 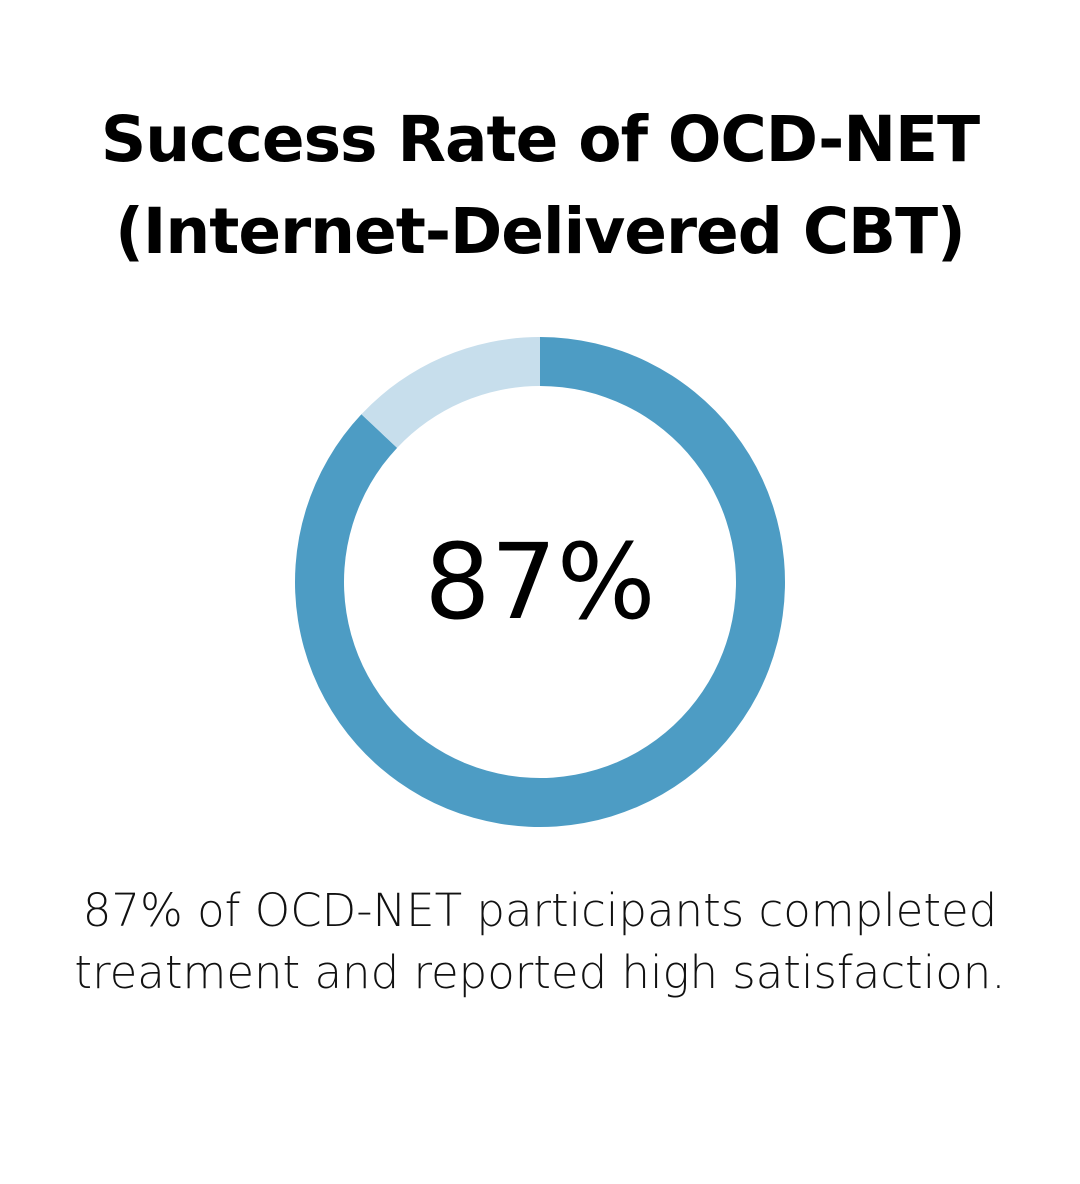 I want to click on caption-line-1: 87% of OCD-NET participants completed, so click(x=540, y=910).